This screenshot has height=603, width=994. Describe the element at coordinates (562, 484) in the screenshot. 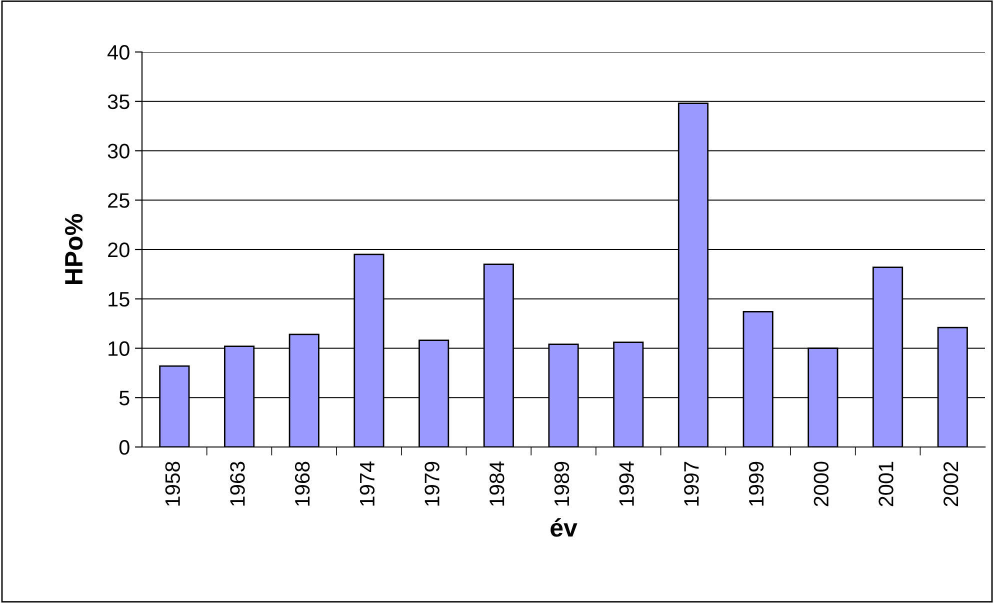

I see `x-tick-label: 1989` at that location.